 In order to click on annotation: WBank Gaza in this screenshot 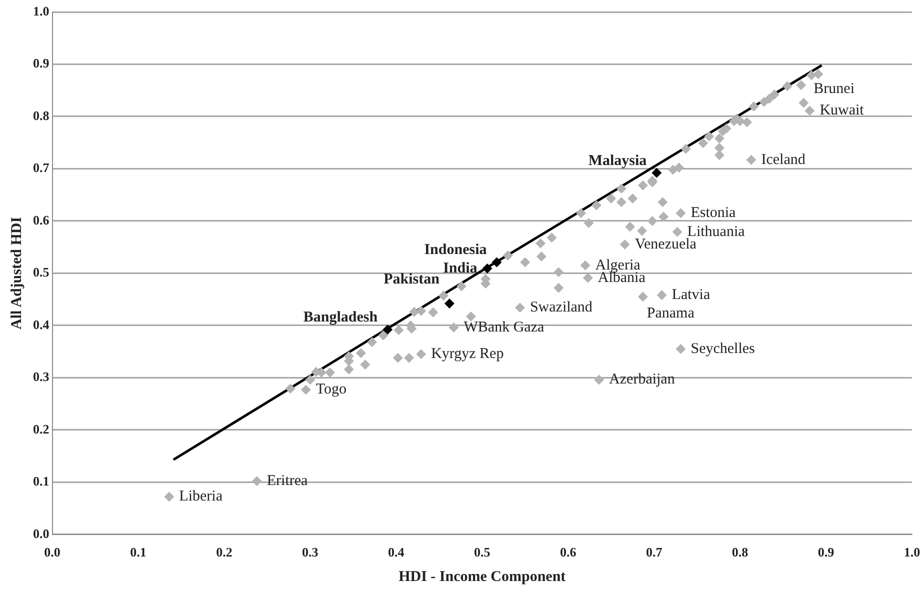, I will do `click(504, 327)`.